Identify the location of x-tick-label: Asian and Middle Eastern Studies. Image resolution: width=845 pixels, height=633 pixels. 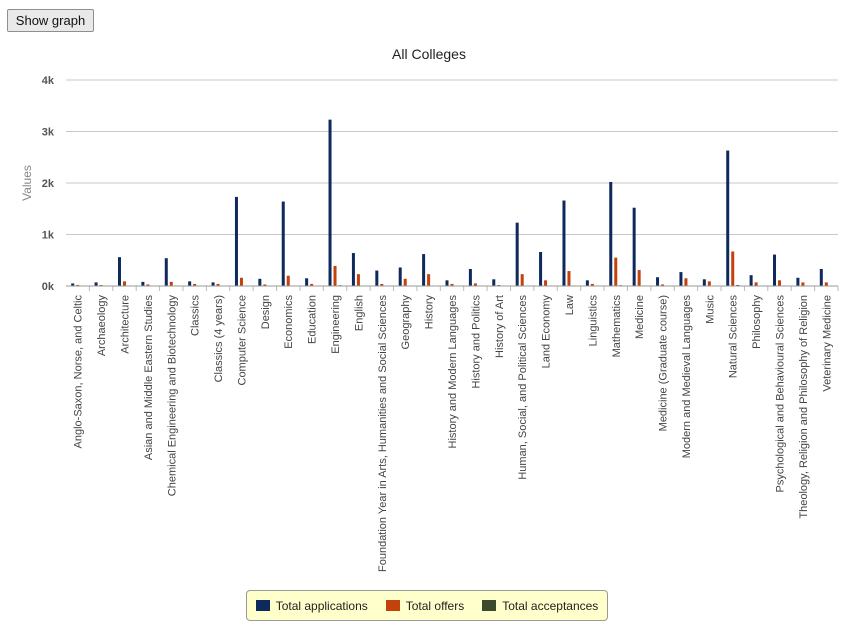
(149, 378).